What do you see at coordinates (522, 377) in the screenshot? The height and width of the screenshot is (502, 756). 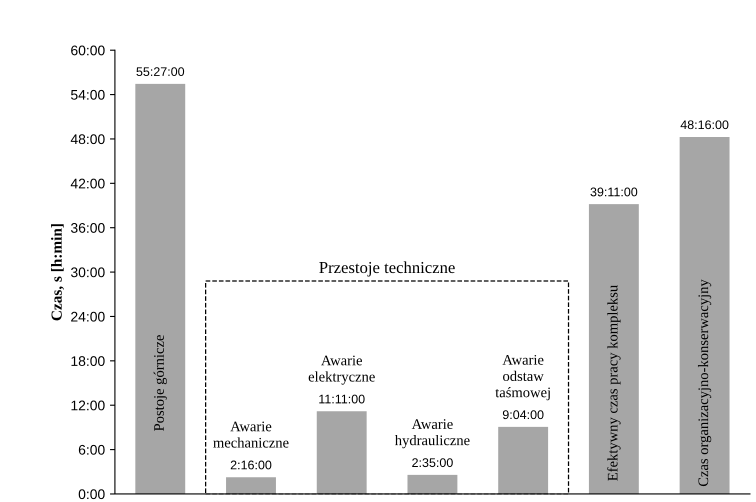 I see `x-tick-label: Awarie odstaw taśmowej` at bounding box center [522, 377].